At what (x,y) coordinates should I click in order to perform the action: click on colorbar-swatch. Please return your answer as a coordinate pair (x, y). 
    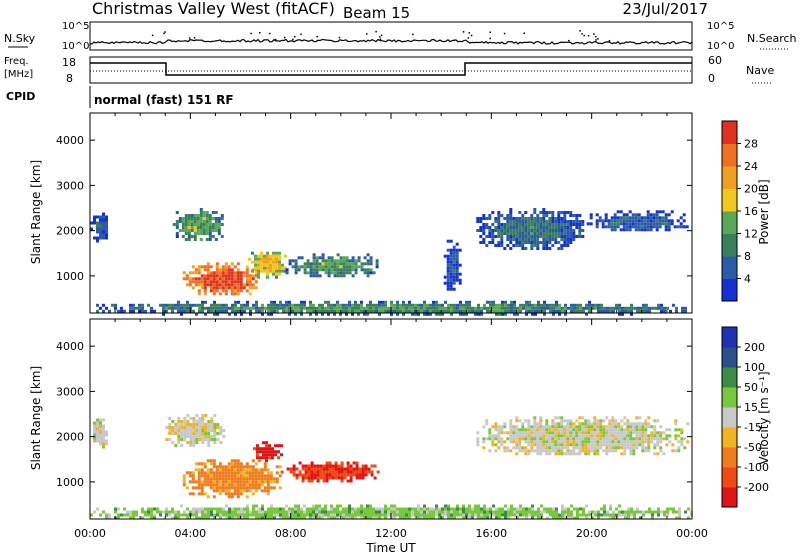
    Looking at the image, I should click on (729, 417).